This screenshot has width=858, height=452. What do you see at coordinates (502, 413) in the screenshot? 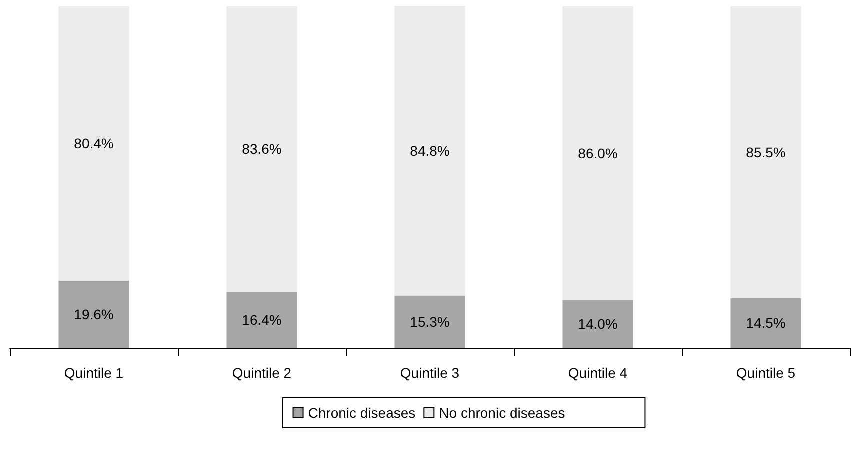
I see `legend-label: No chronic diseases` at bounding box center [502, 413].